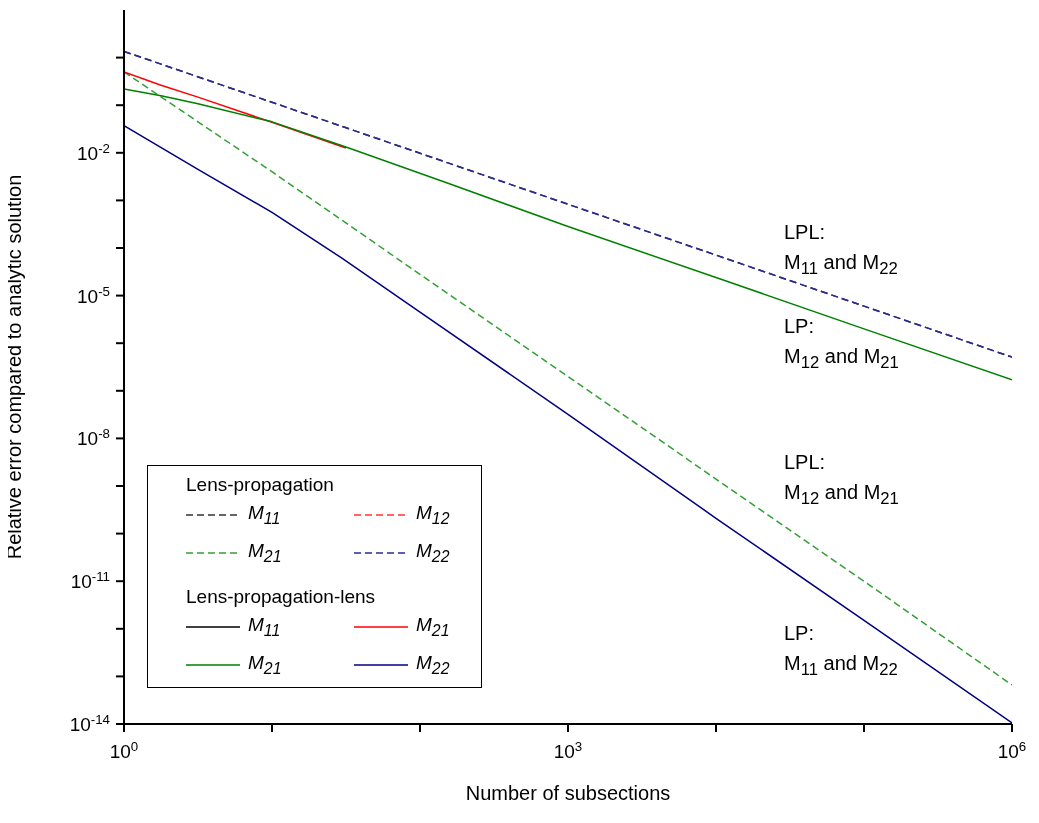 The height and width of the screenshot is (823, 1039). Describe the element at coordinates (89, 723) in the screenshot. I see `y-tick-label: 10$^{-14}$` at that location.